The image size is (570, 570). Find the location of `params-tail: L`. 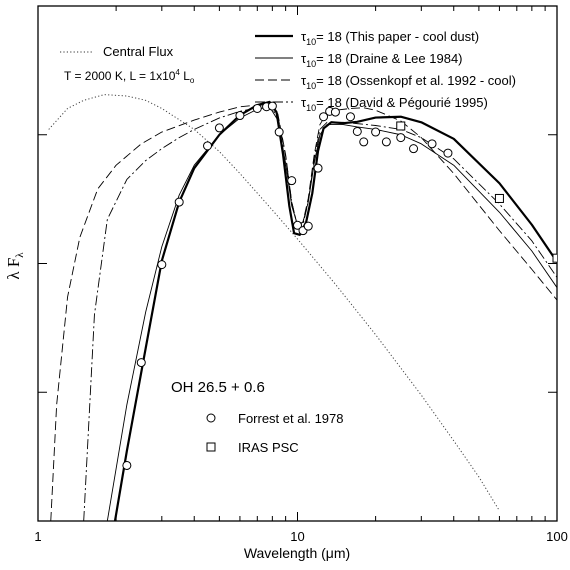

params-tail: L is located at coordinates (185, 76).